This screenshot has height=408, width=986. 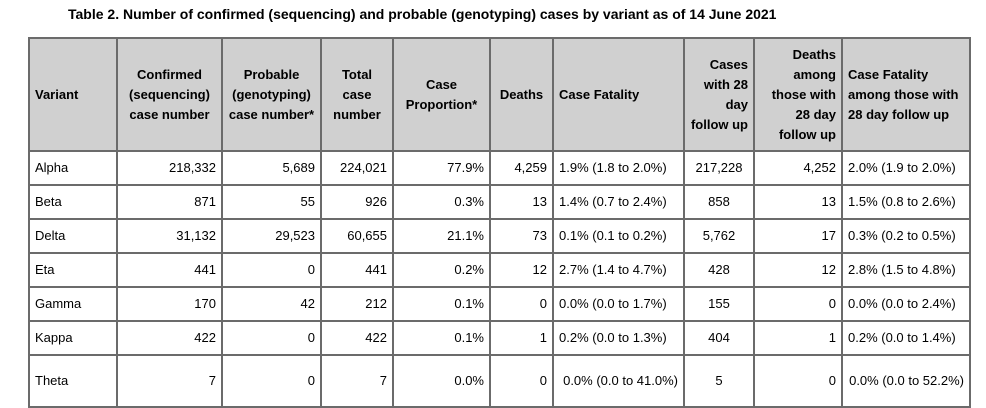 What do you see at coordinates (906, 168) in the screenshot?
I see `cell-case-fatality-28day: 2.0% (1.9 to 2.0%)` at bounding box center [906, 168].